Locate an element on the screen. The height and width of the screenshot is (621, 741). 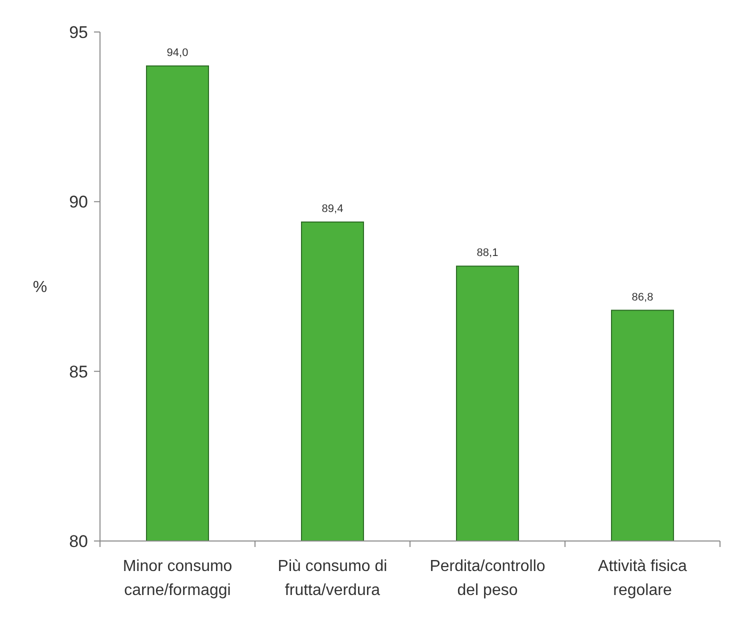
y-tick-label: 85 is located at coordinates (78, 372).